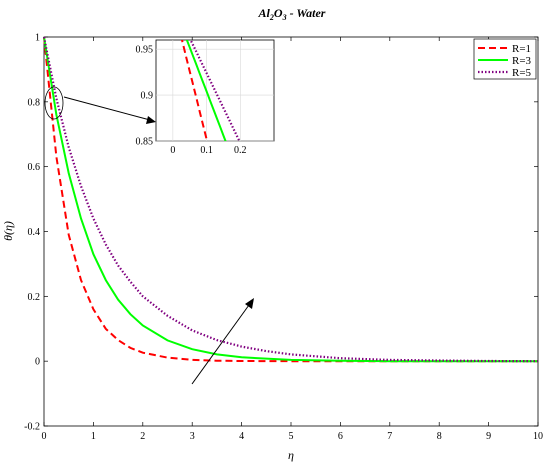 The width and height of the screenshot is (550, 464). I want to click on y-axis-label: θ(η), so click(8, 231).